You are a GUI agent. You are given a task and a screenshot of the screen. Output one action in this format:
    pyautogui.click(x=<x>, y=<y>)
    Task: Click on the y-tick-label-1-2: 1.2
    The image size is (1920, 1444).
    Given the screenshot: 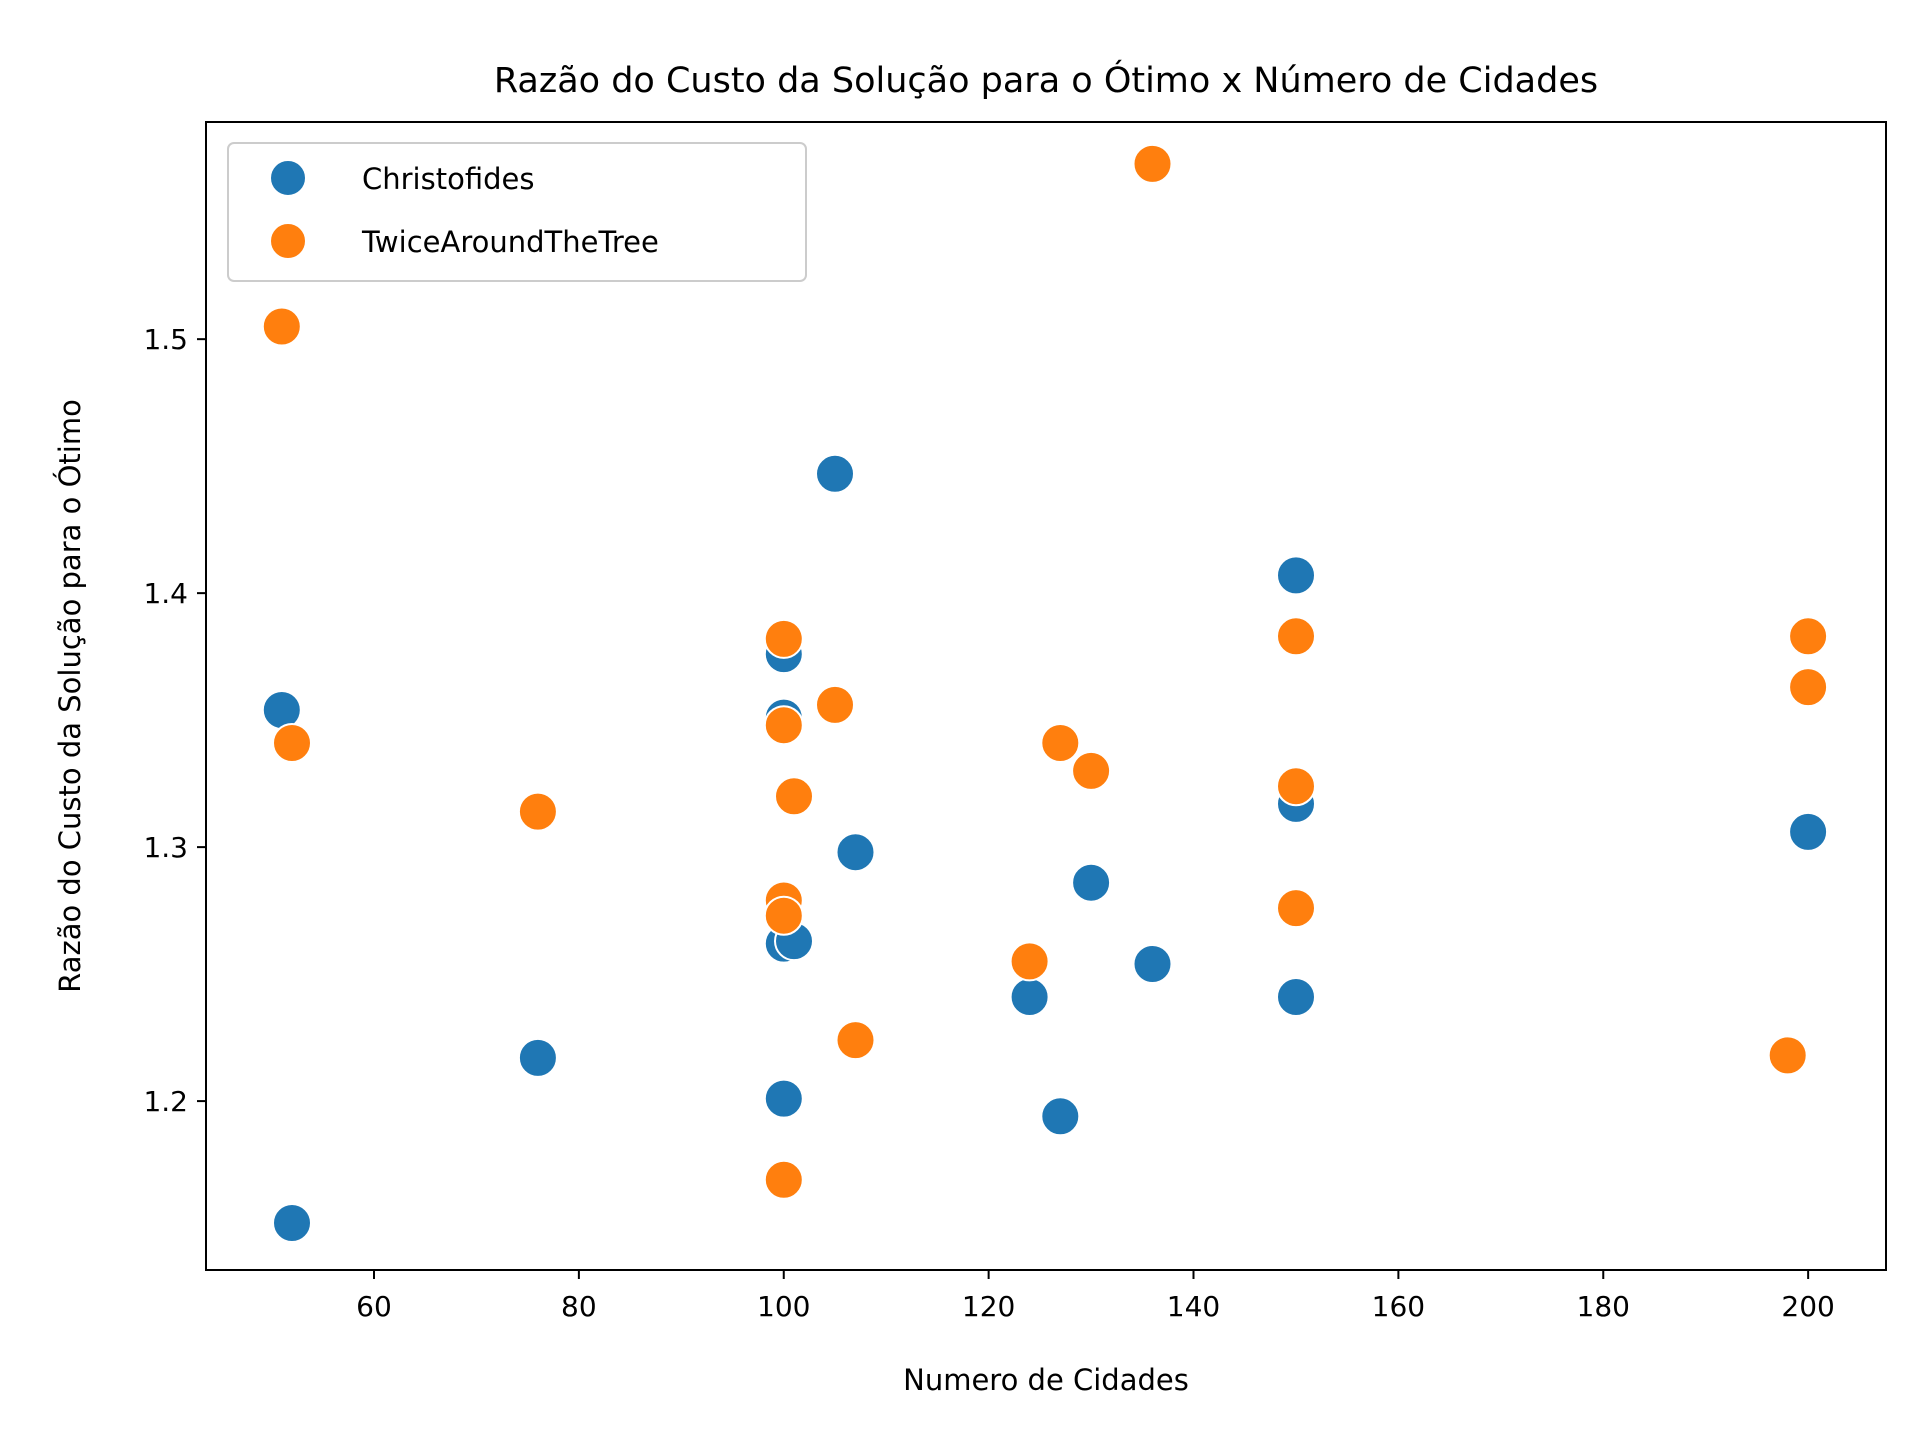 What is the action you would take?
    pyautogui.click(x=165, y=1101)
    